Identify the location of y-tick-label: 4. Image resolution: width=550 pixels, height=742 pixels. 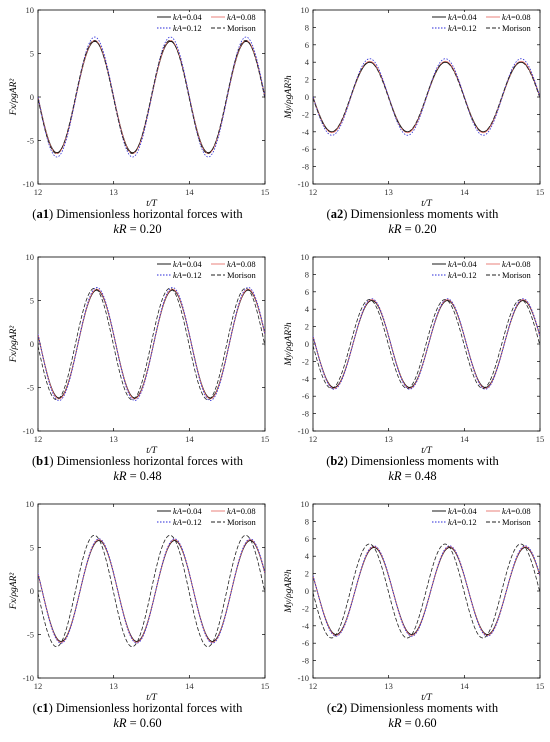
(307, 62).